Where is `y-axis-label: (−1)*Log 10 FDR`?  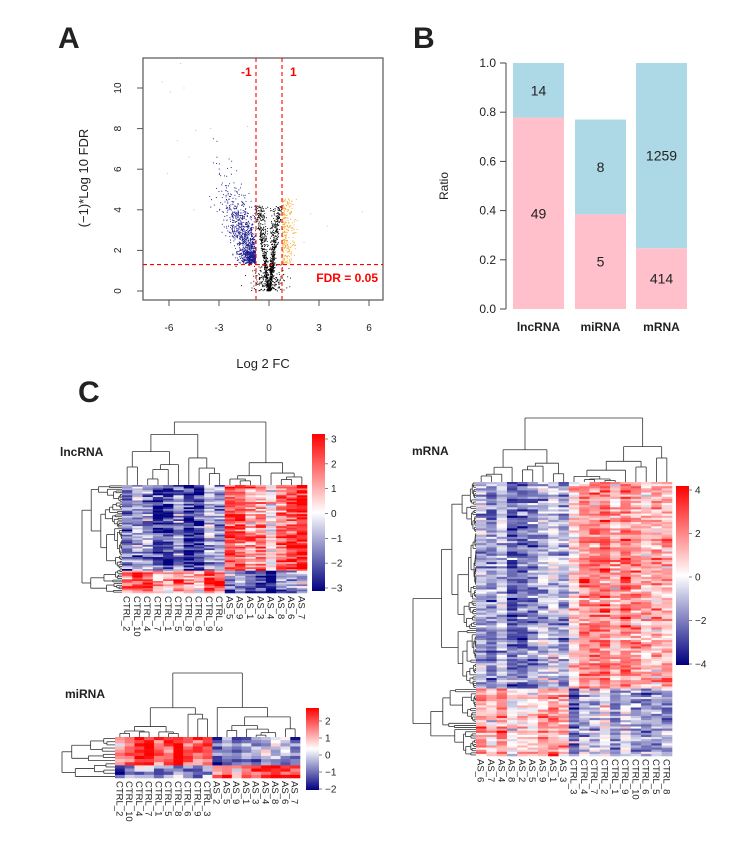
y-axis-label: (−1)*Log 10 FDR is located at coordinates (83, 178).